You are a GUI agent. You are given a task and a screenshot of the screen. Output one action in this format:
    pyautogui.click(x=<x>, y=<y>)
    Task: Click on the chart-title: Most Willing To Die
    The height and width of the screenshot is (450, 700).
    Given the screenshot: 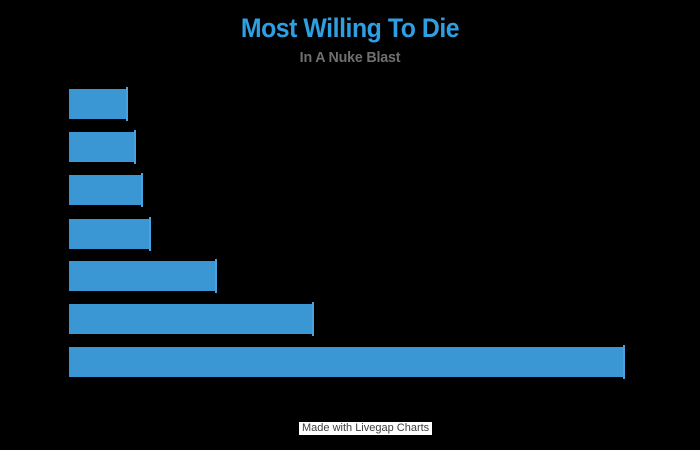 What is the action you would take?
    pyautogui.click(x=350, y=28)
    